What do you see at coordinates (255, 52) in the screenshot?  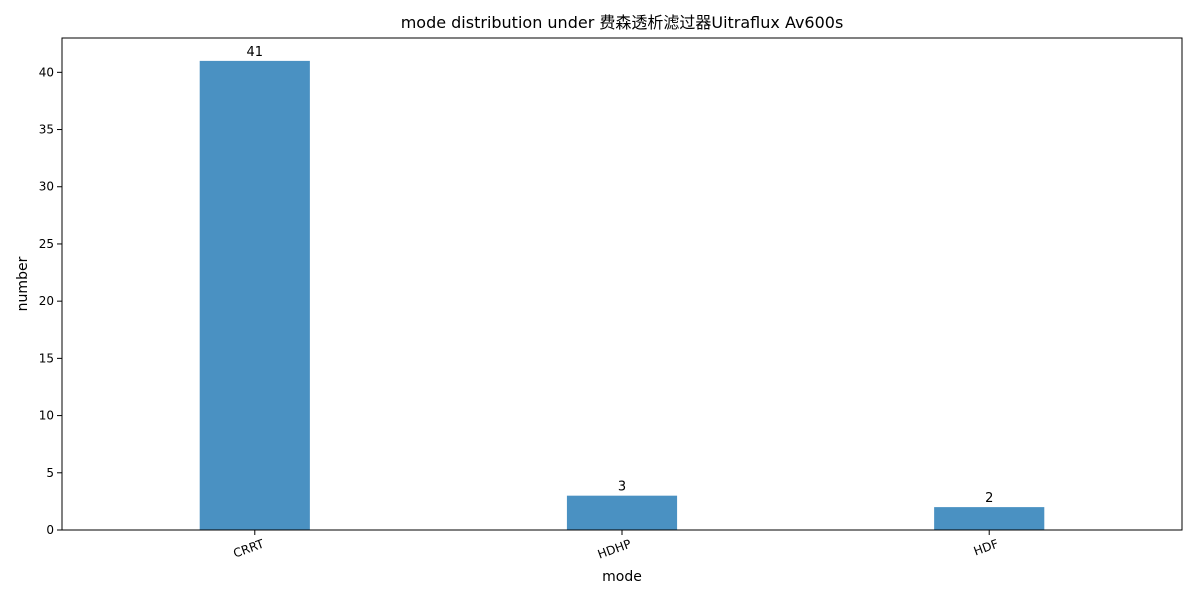 I see `data-label-crrt: 41` at bounding box center [255, 52].